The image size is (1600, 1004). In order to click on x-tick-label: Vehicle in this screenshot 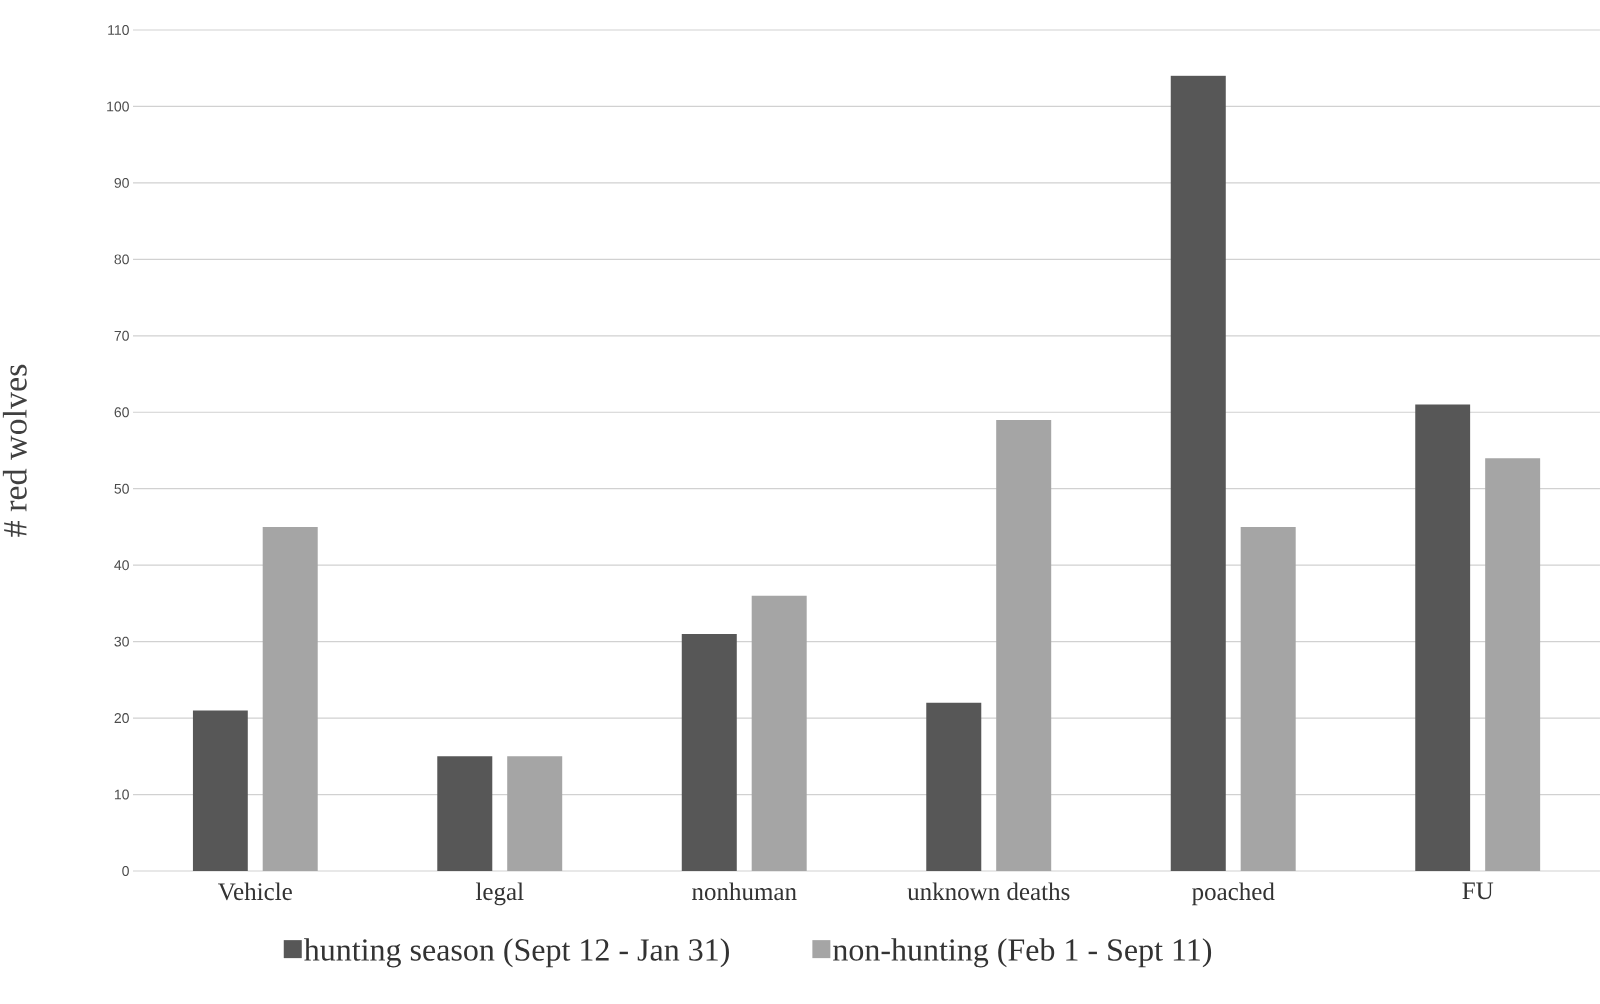, I will do `click(255, 891)`.